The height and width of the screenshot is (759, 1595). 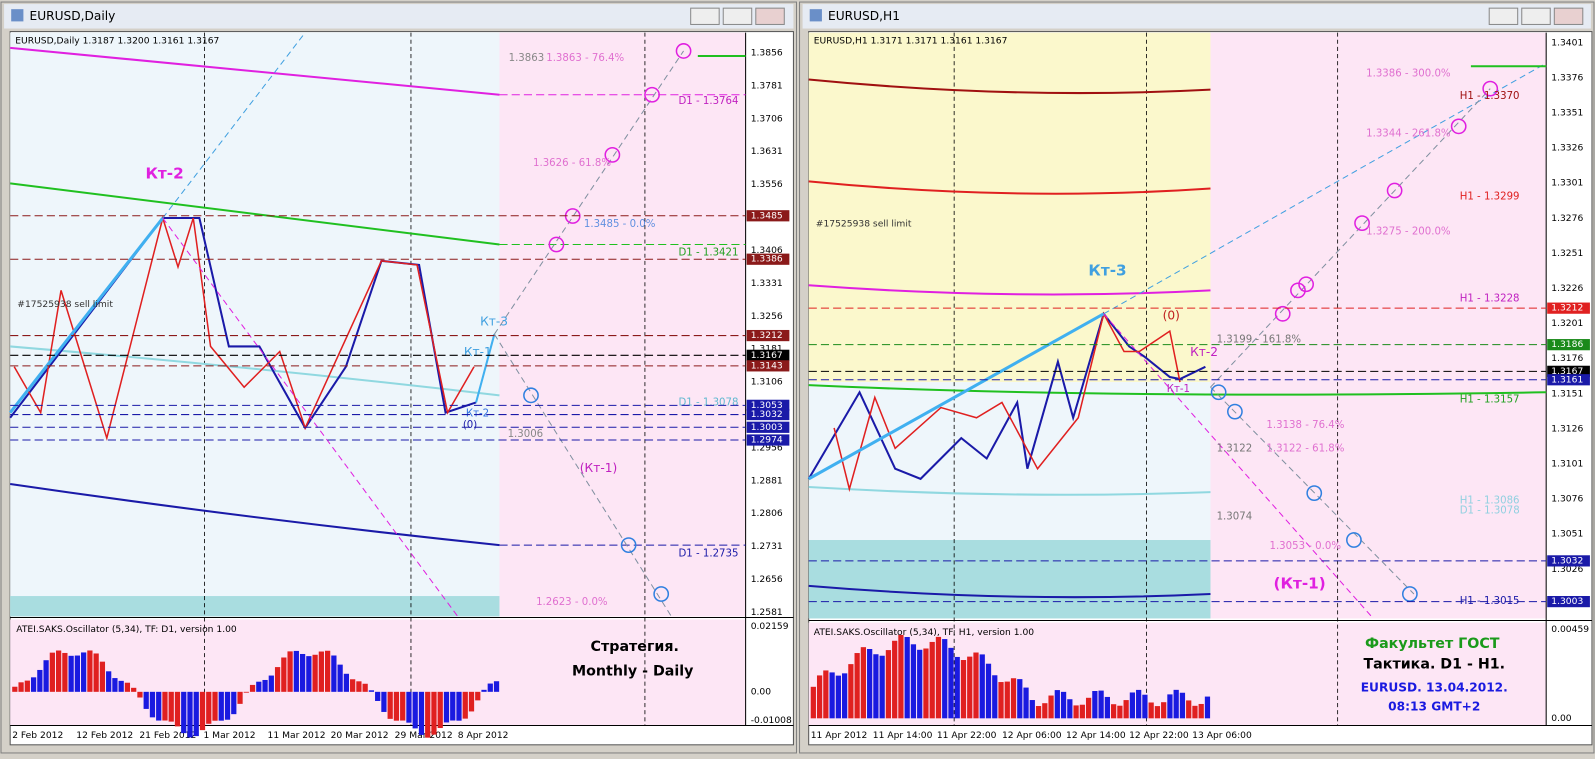 I want to click on price-tag-label: 1.3161, so click(x=1567, y=379).